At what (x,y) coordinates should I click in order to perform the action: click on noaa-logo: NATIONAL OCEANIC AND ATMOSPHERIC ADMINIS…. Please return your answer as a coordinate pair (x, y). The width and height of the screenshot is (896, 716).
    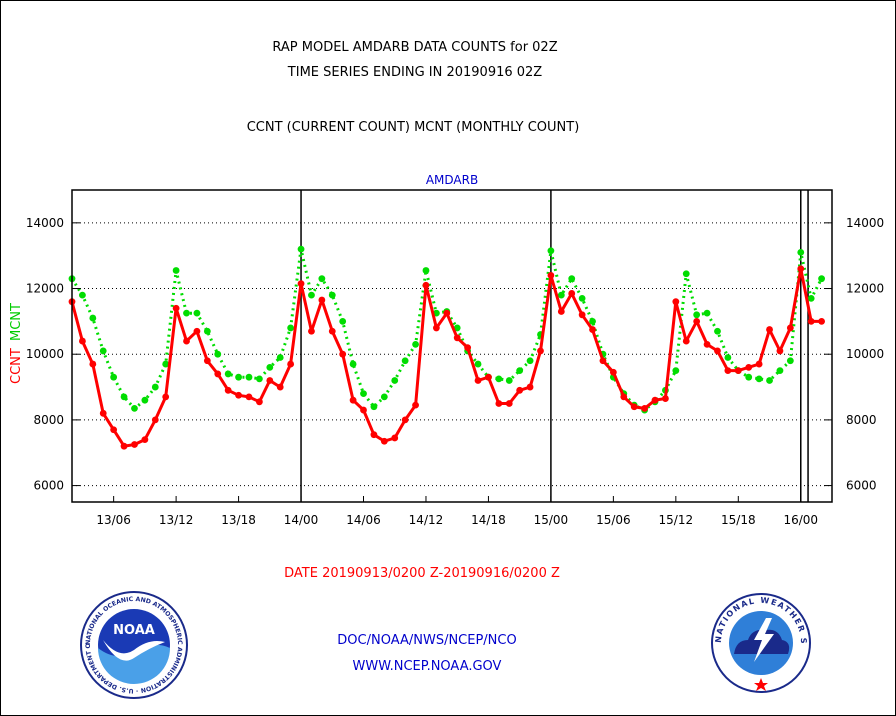
    Looking at the image, I should click on (133, 644).